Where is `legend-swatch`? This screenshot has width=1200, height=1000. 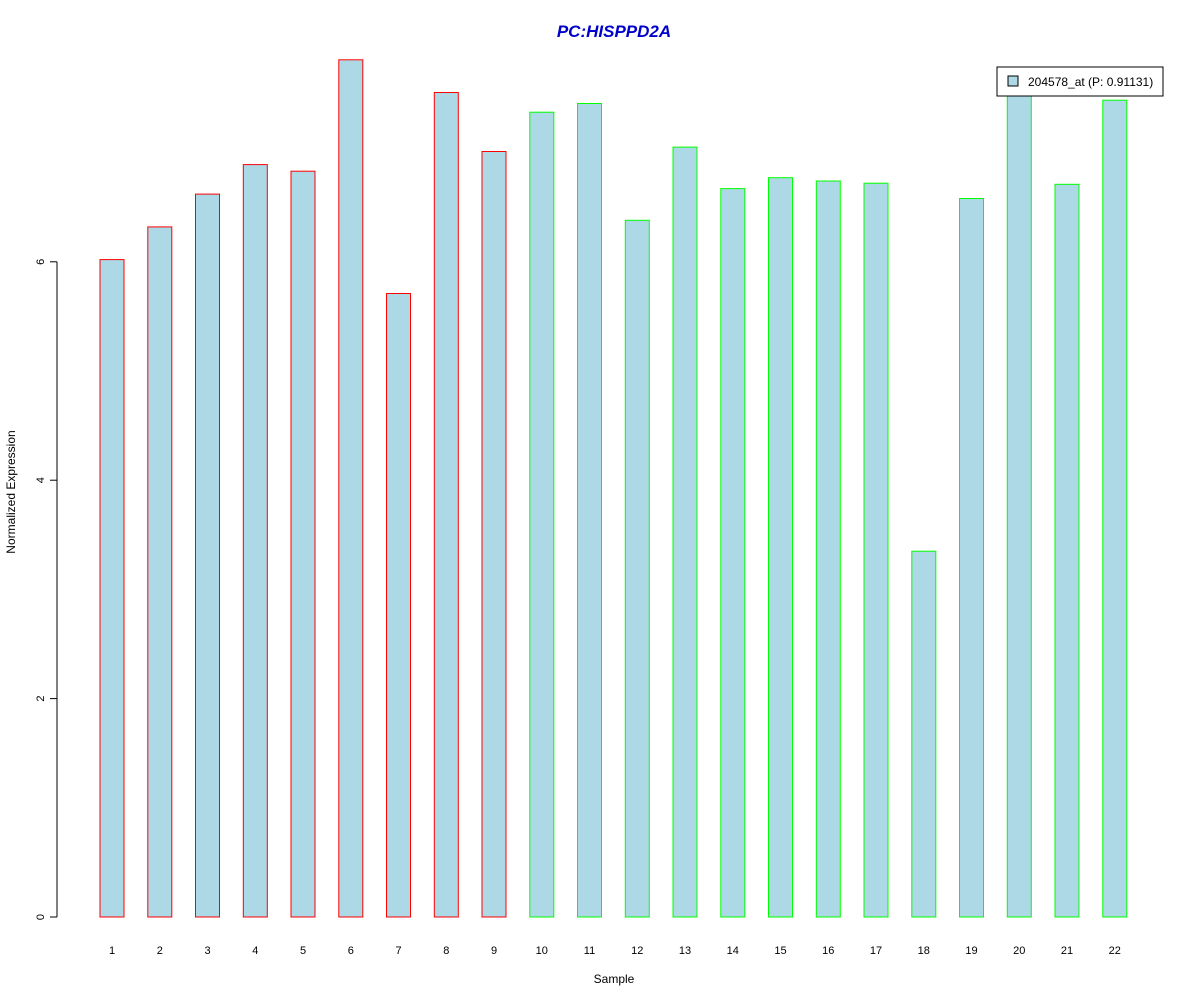 legend-swatch is located at coordinates (1013, 81).